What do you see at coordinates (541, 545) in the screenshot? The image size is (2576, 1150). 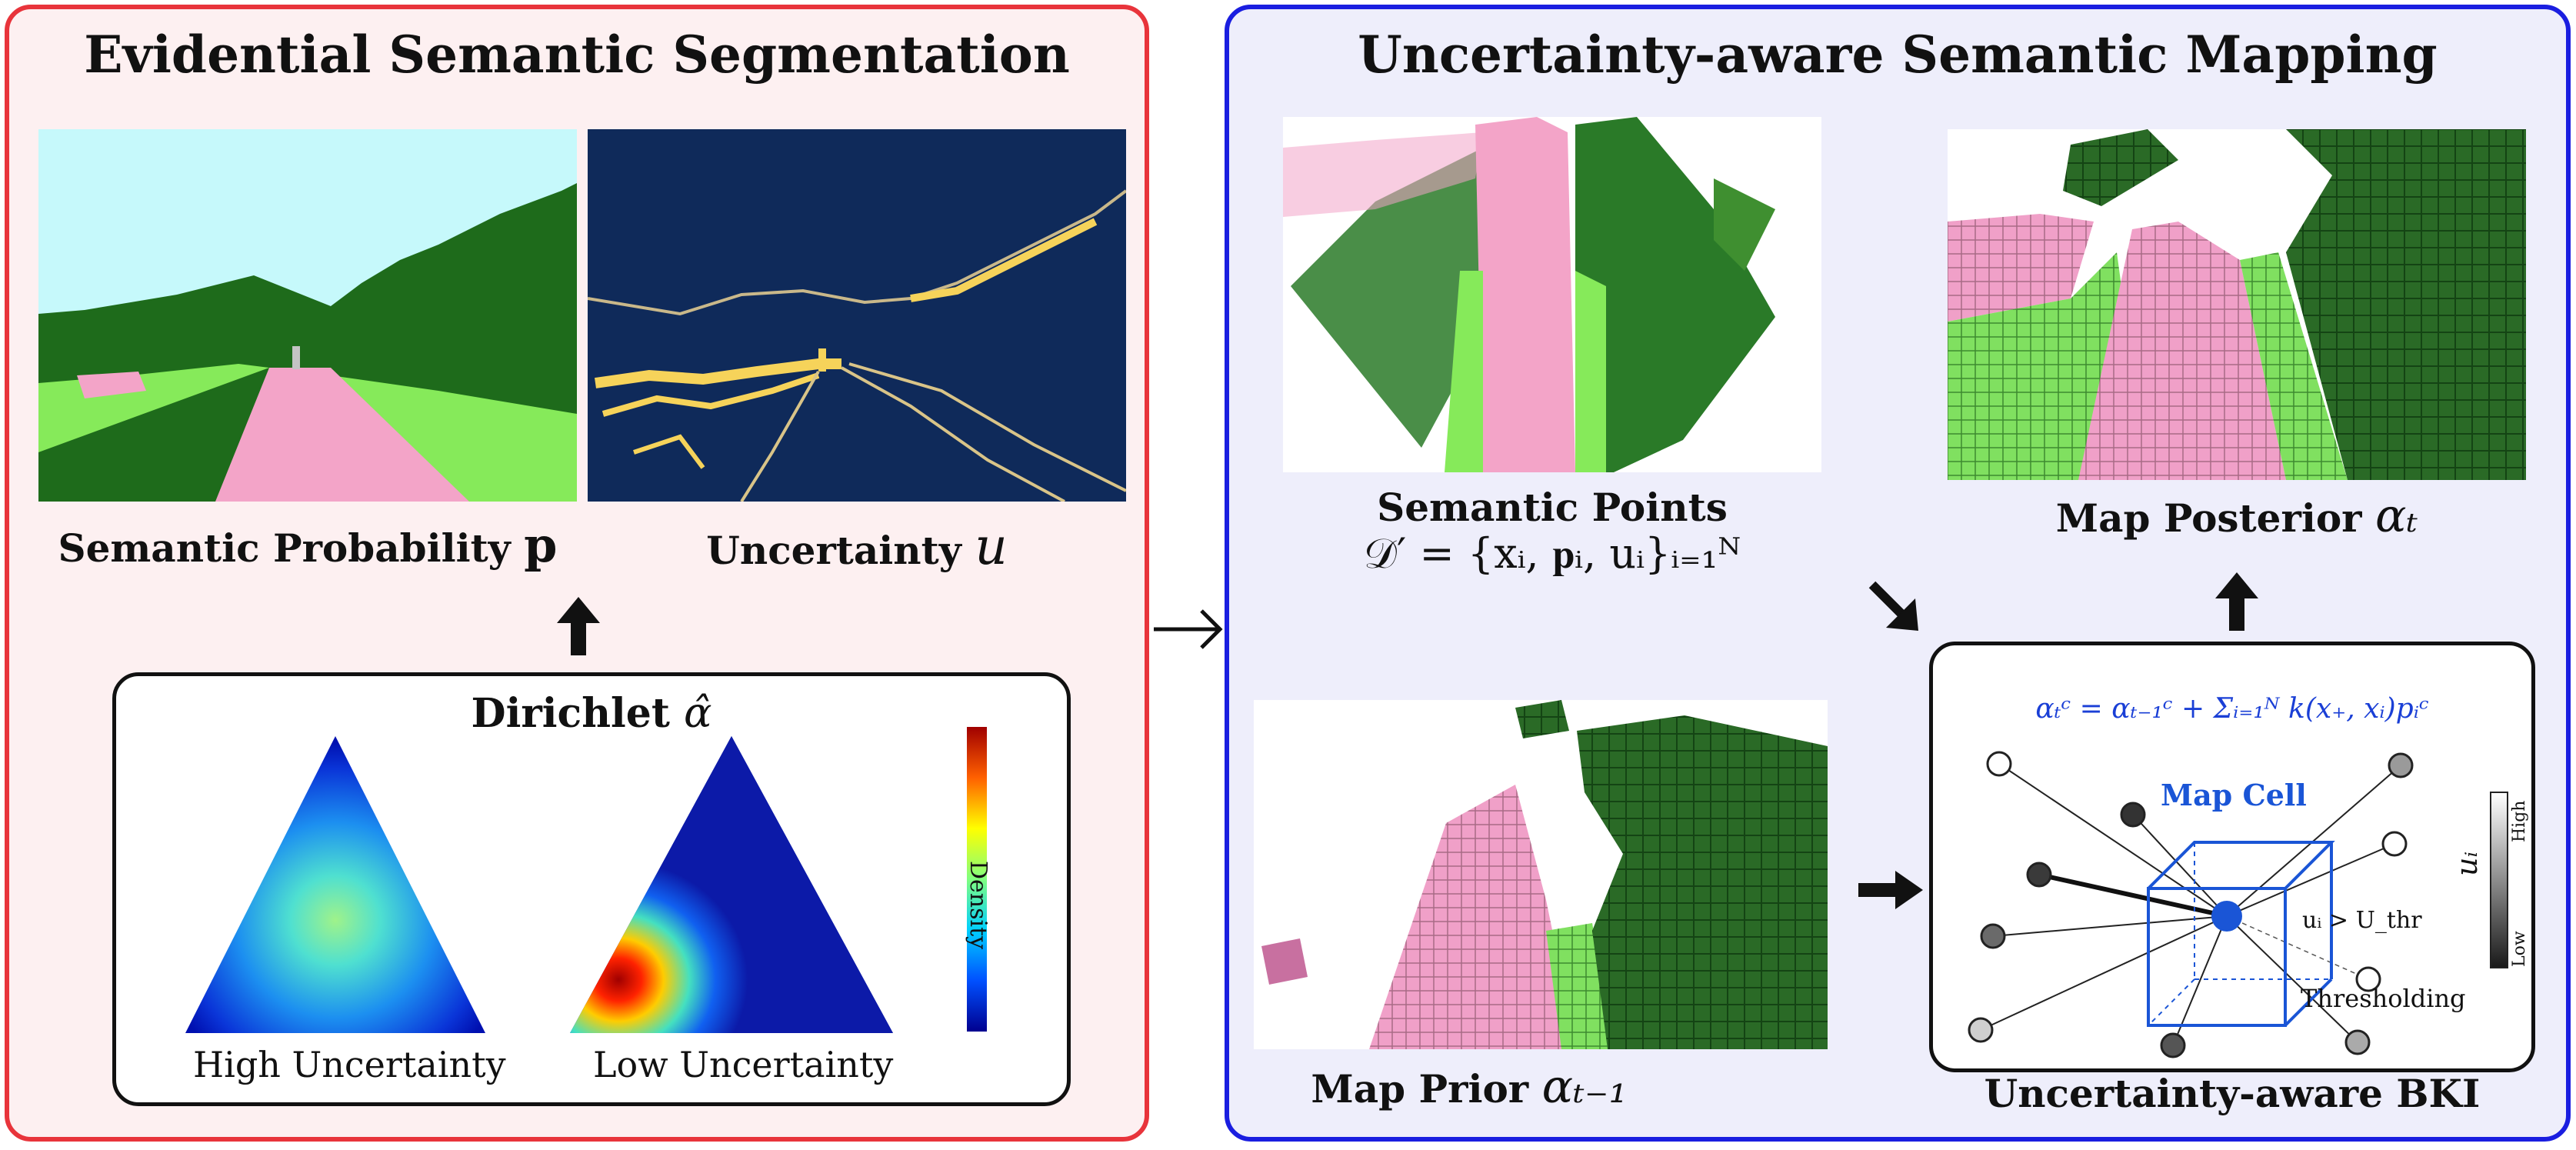 I see `semantic-probability-symbol: p` at bounding box center [541, 545].